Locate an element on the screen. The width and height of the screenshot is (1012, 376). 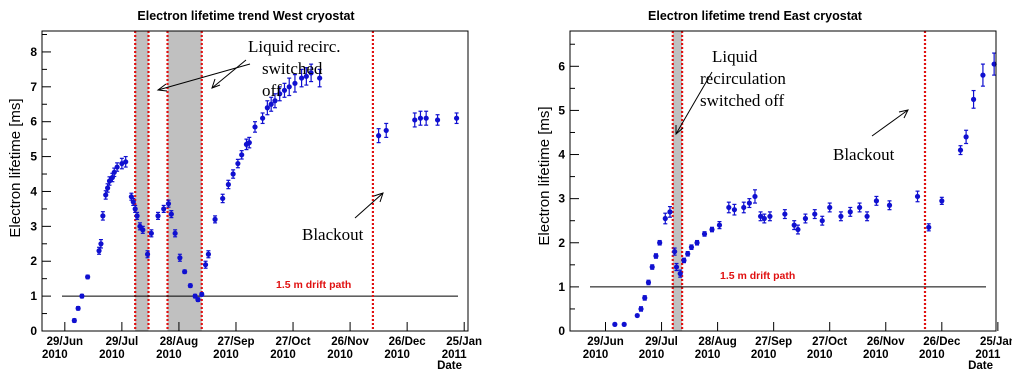
east-annotation-blackout: Blackout is located at coordinates (871, 136).